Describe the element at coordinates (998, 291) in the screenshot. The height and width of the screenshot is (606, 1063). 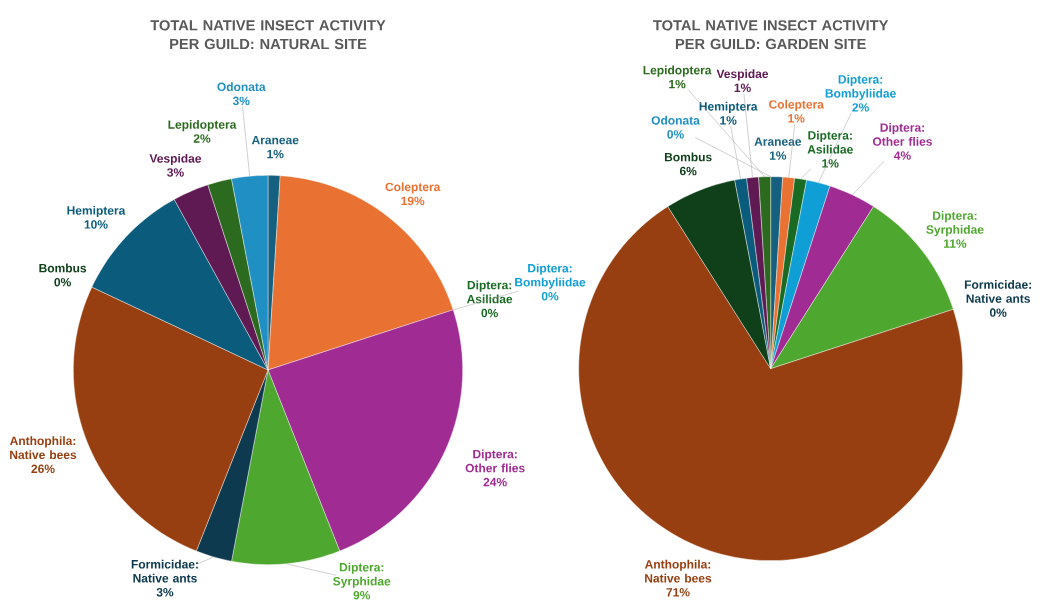
I see `category-label: Formicidae: Native ants` at that location.